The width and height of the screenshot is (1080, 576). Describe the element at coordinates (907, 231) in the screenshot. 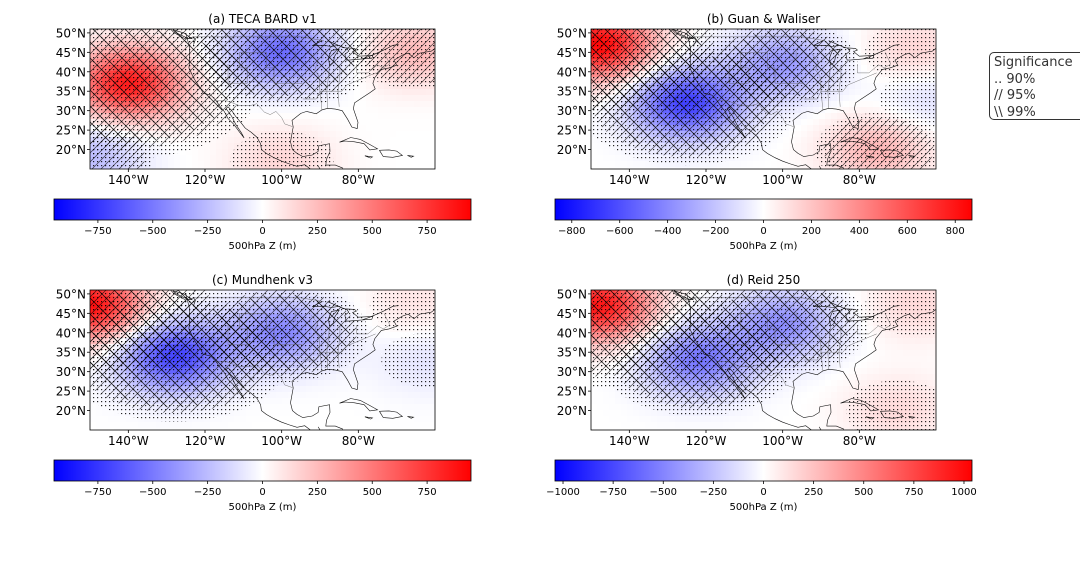

I see `colorbar-tick-label: 600` at that location.